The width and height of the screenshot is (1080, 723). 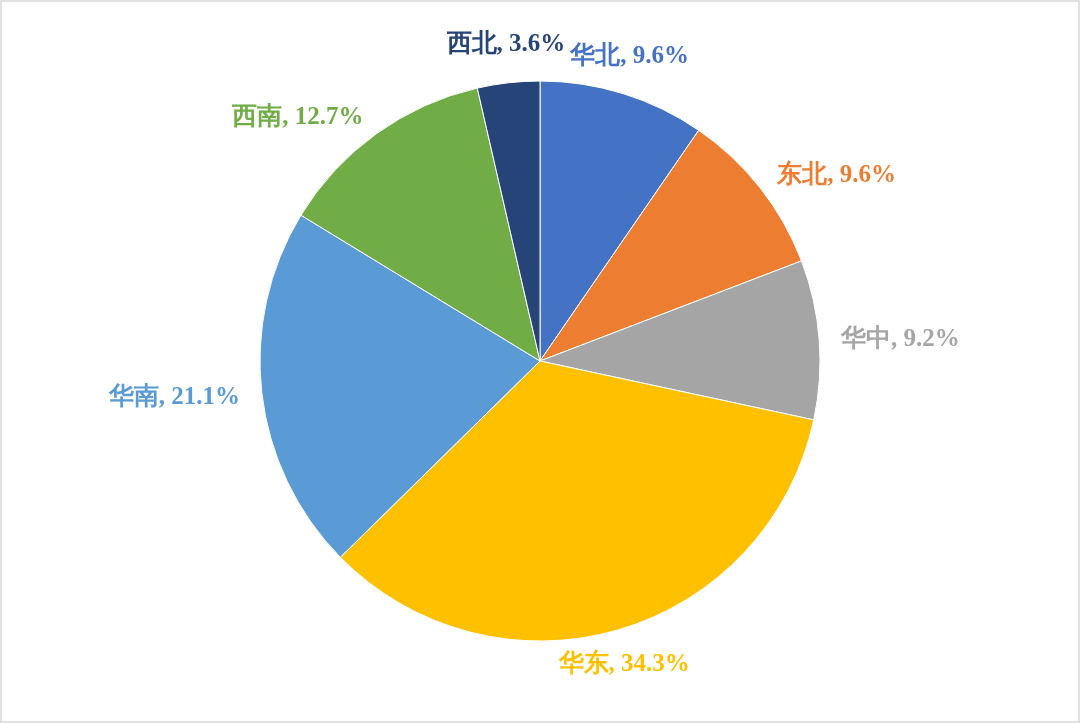 What do you see at coordinates (836, 174) in the screenshot?
I see `slice-label: 东北, 9.6%` at bounding box center [836, 174].